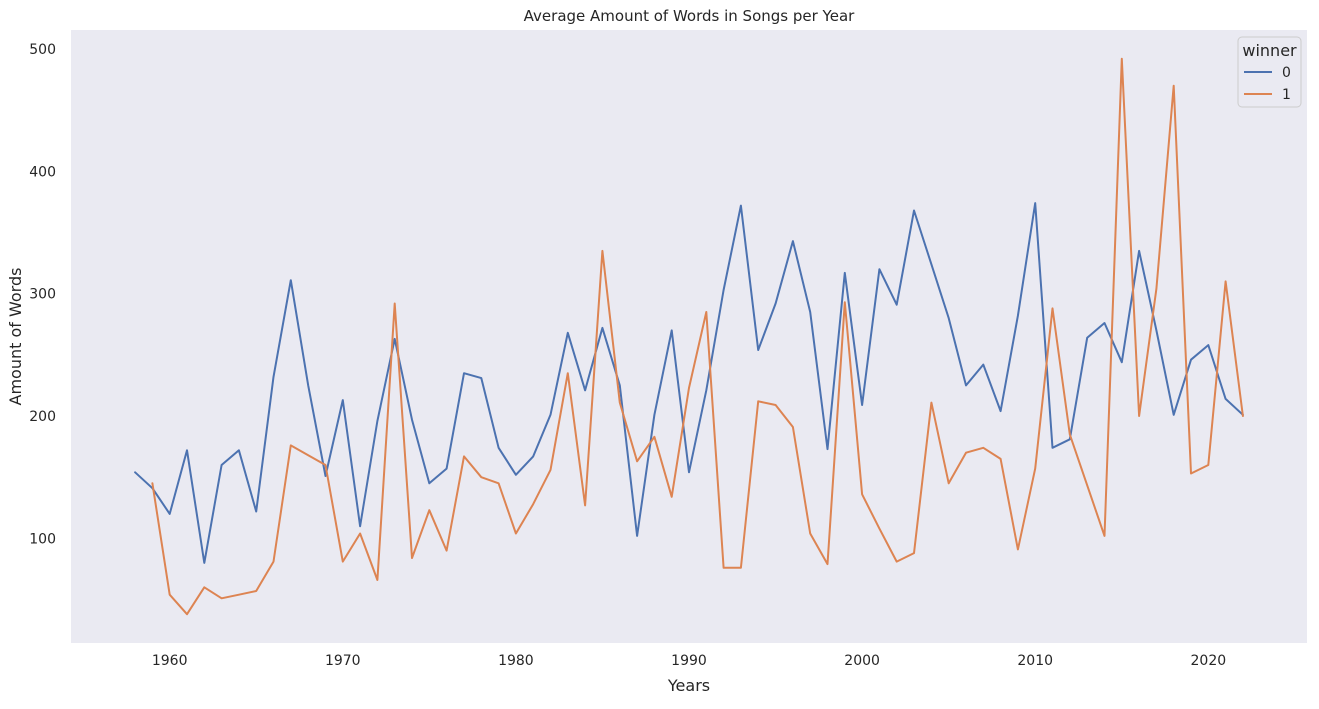 Image resolution: width=1319 pixels, height=709 pixels. What do you see at coordinates (1286, 95) in the screenshot?
I see `legend-label-1: 1` at bounding box center [1286, 95].